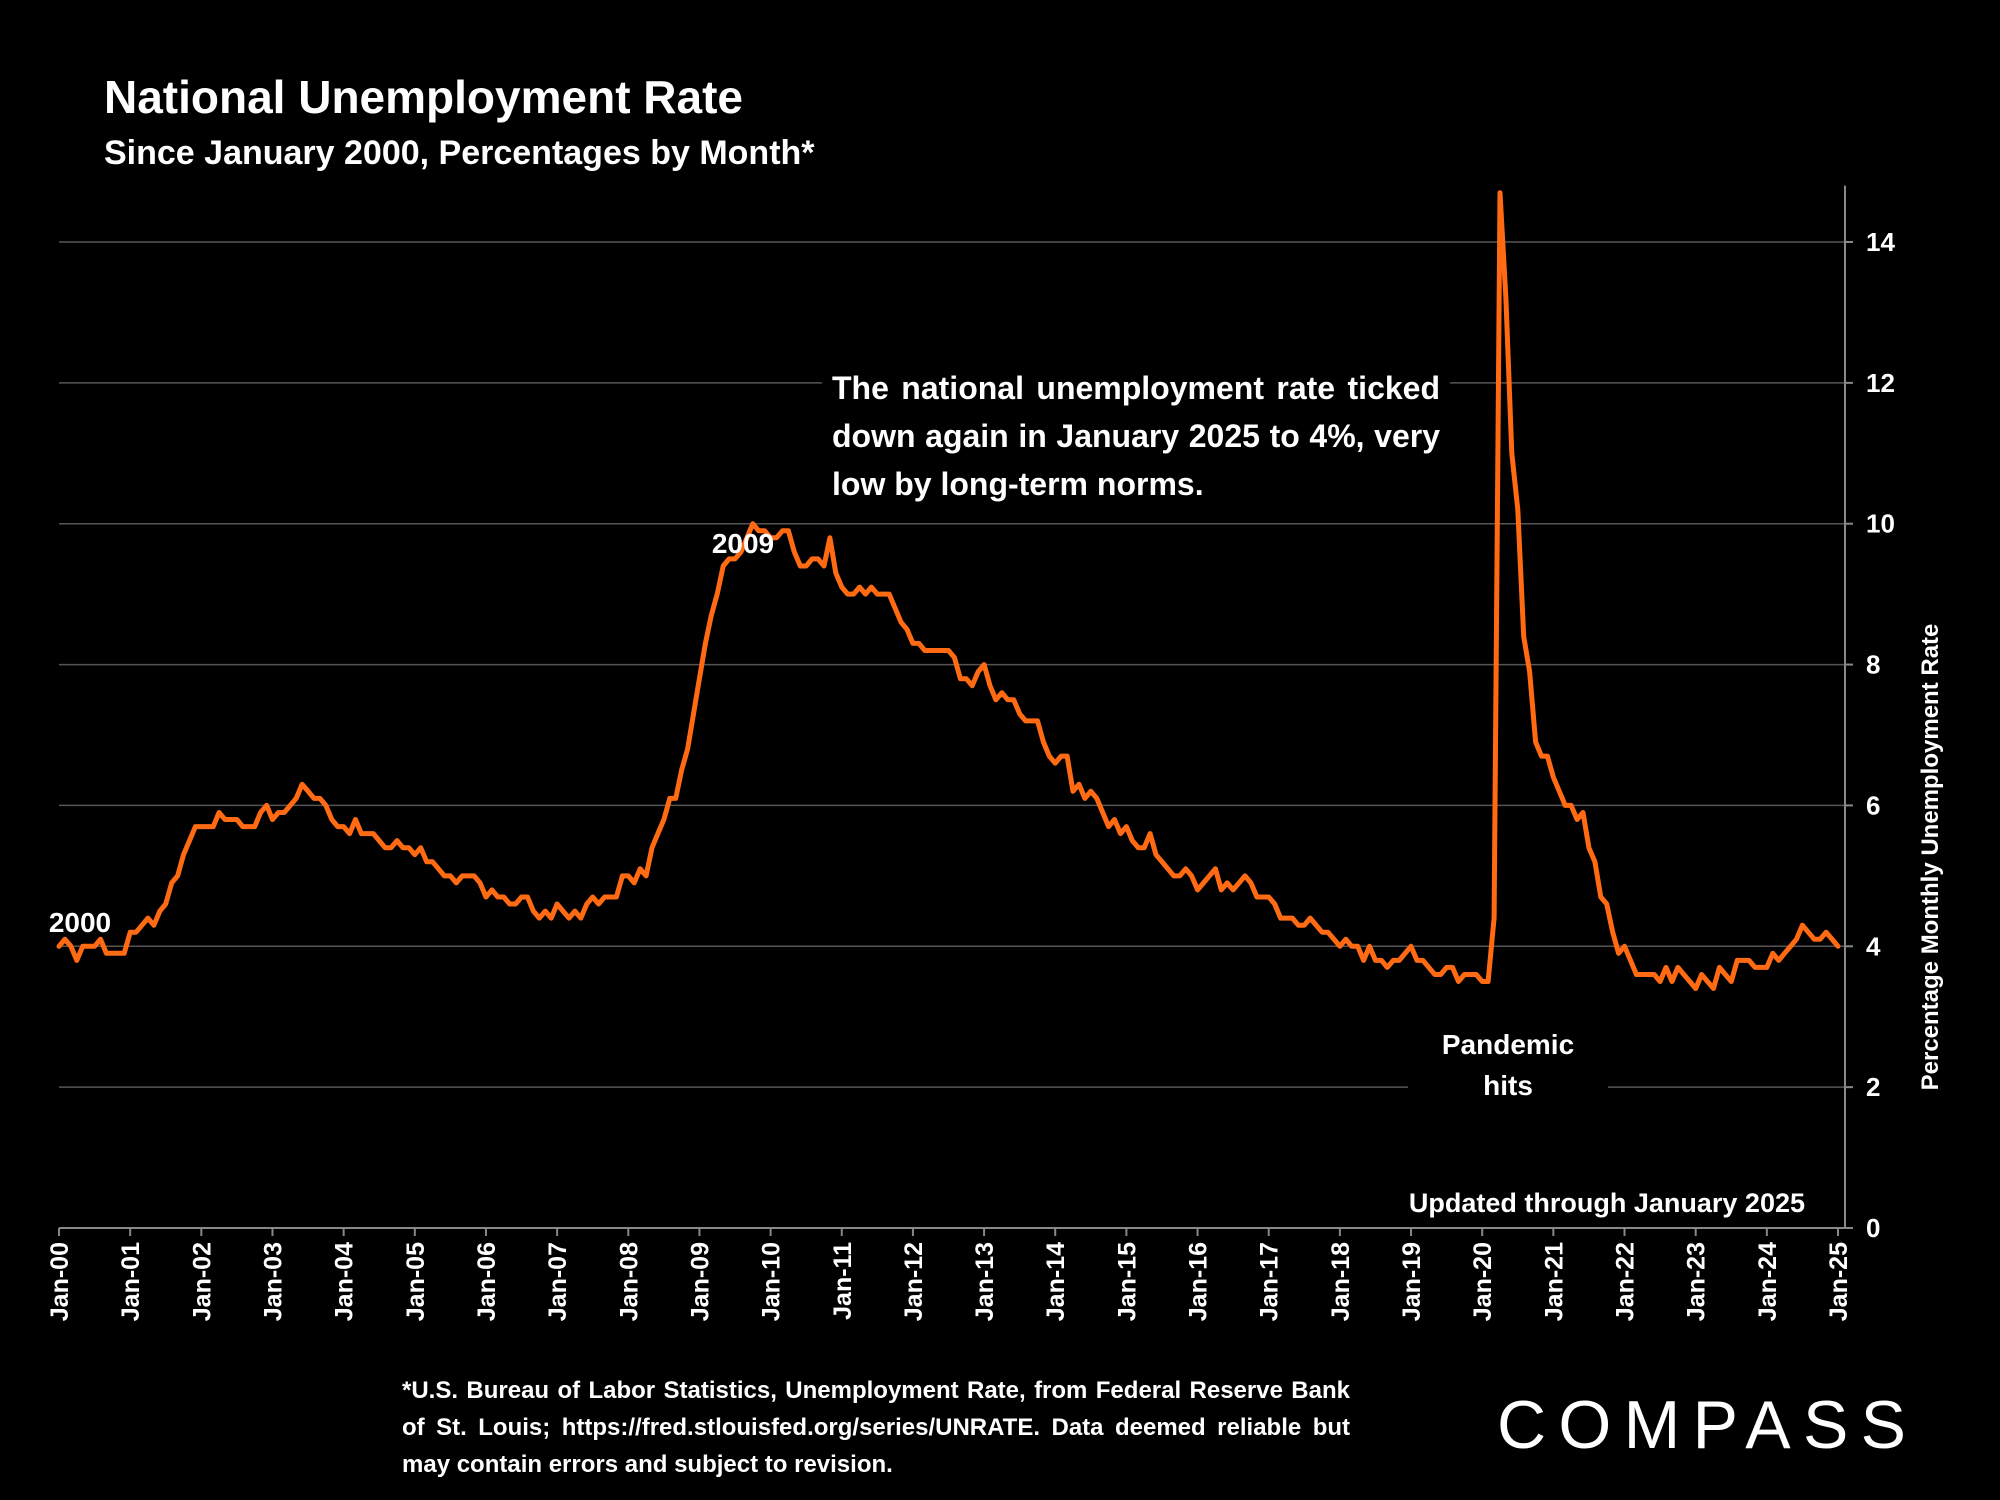  Describe the element at coordinates (1483, 1281) in the screenshot. I see `x-tick-label: Jan-20` at that location.